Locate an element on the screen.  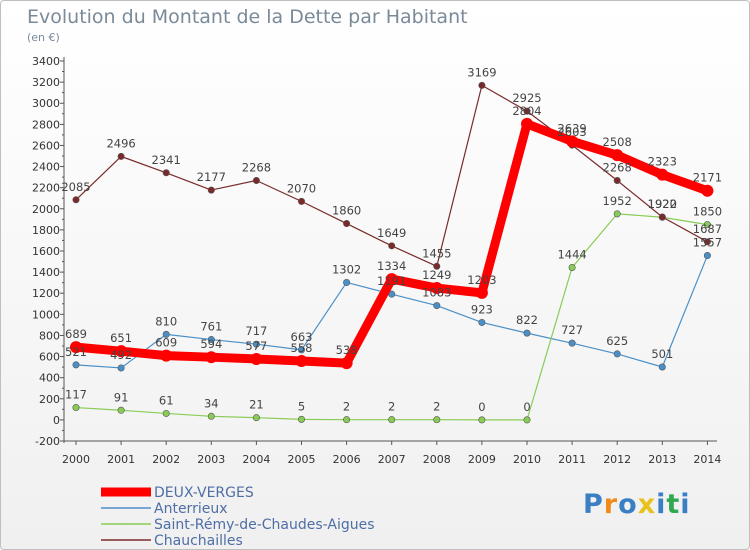
y-tick-label: 600 is located at coordinates (49, 357).